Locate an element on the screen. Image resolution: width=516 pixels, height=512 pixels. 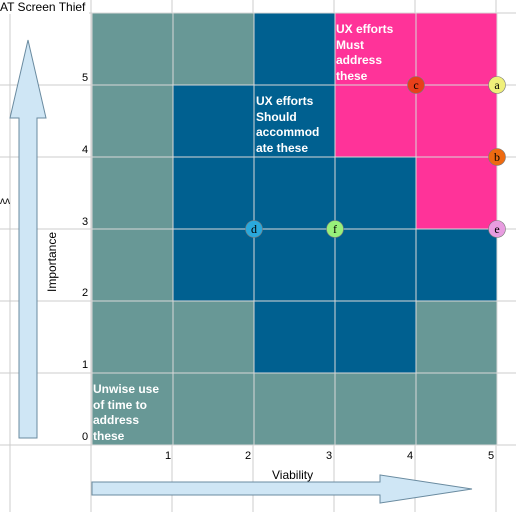
point-label-f: f is located at coordinates (335, 229).